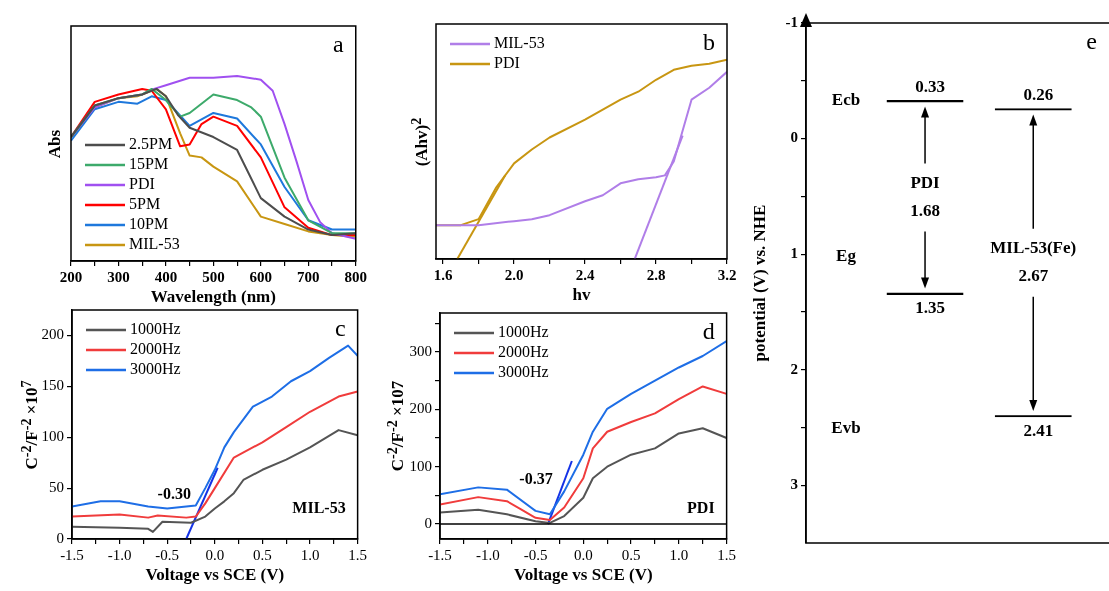 The height and width of the screenshot is (591, 1109). Describe the element at coordinates (56, 487) in the screenshot. I see `y-tick-label: 50` at that location.